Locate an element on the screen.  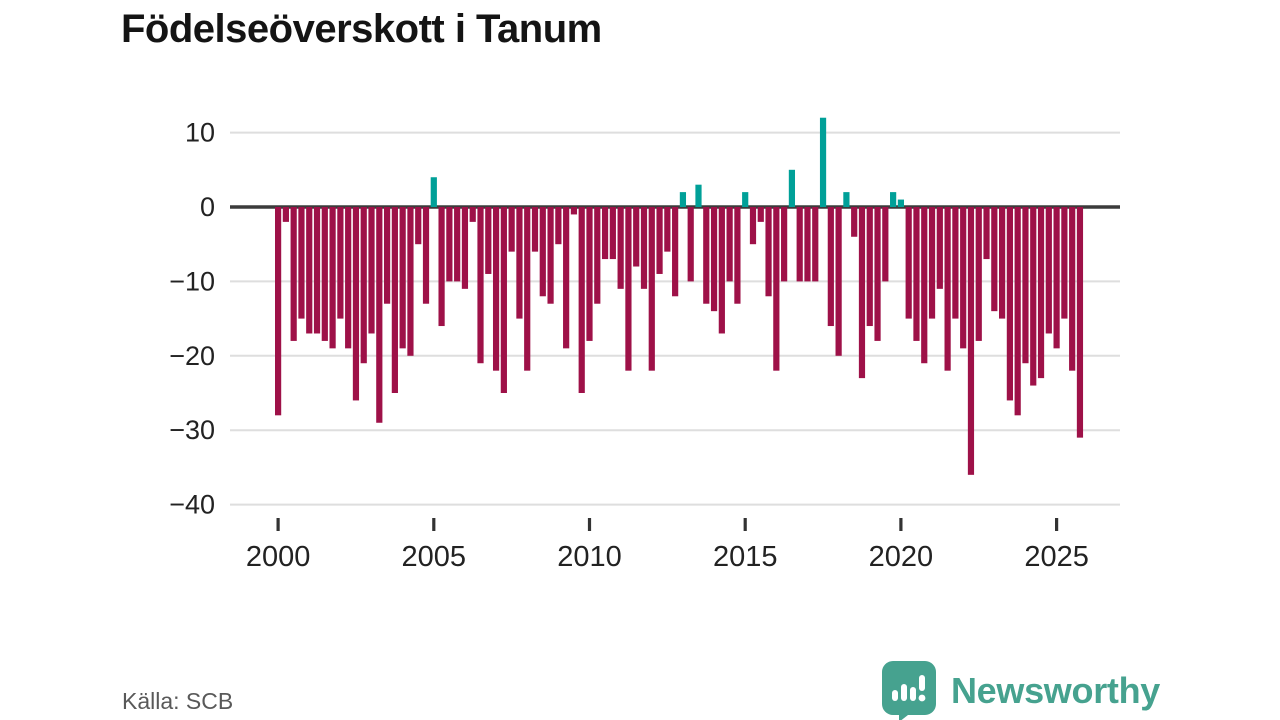
bar-2011Q1 is located at coordinates (620, 248).